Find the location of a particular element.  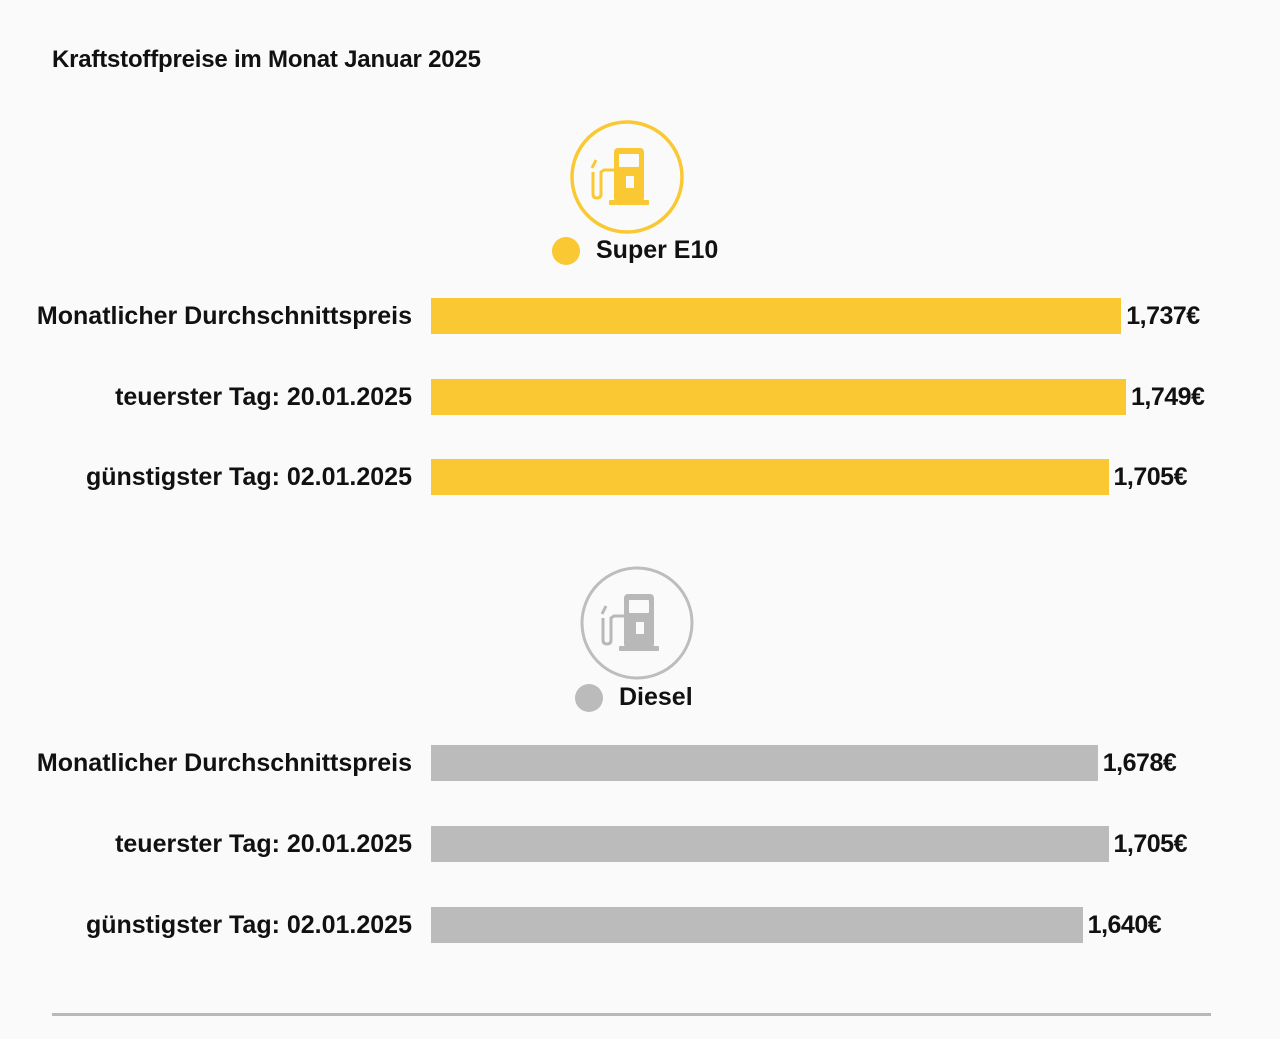

value-label: 1,749€ is located at coordinates (1168, 397).